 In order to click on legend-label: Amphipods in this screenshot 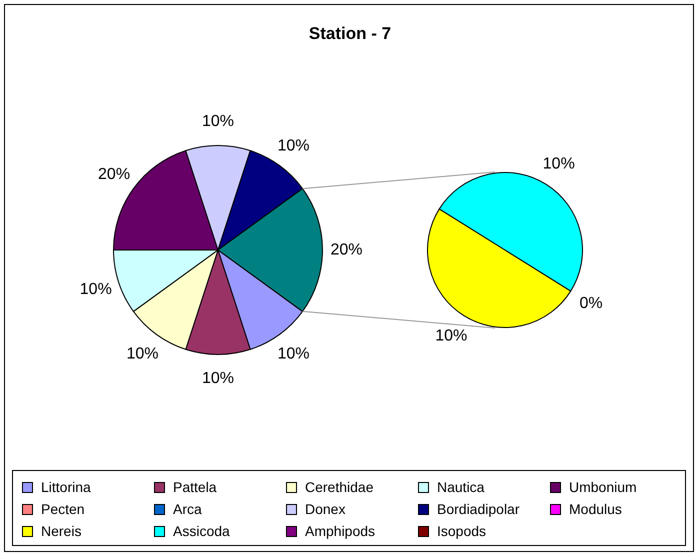, I will do `click(340, 531)`.